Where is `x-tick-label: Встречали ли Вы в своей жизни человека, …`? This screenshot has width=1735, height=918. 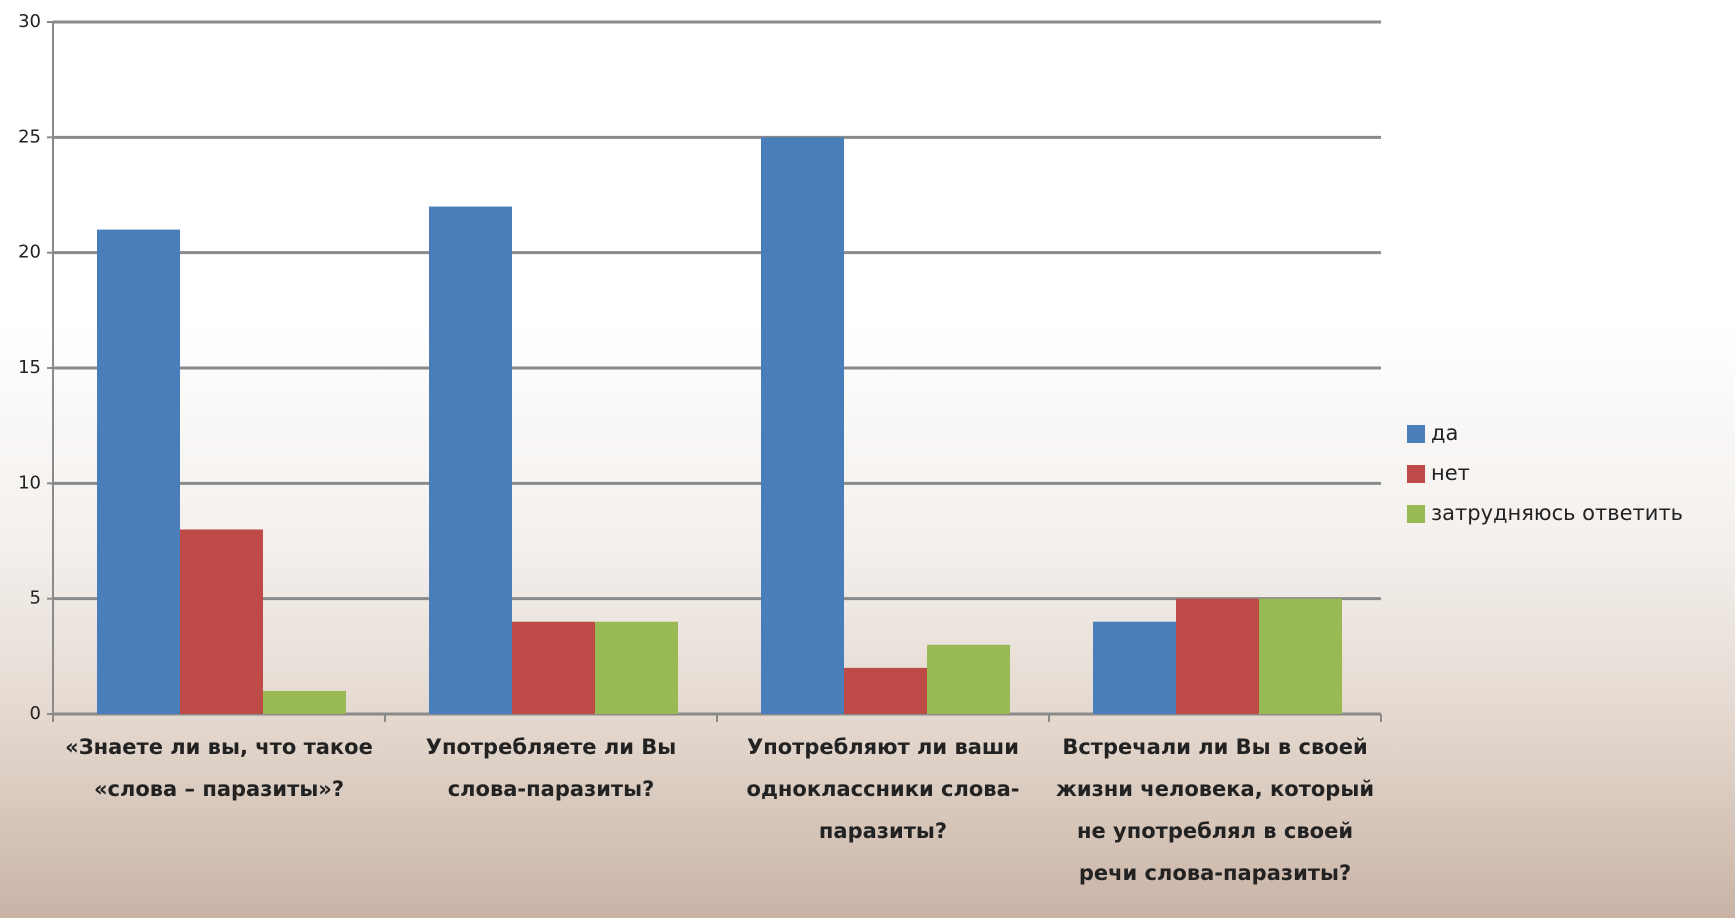 x-tick-label: Встречали ли Вы в своей жизни человека, … is located at coordinates (1215, 810).